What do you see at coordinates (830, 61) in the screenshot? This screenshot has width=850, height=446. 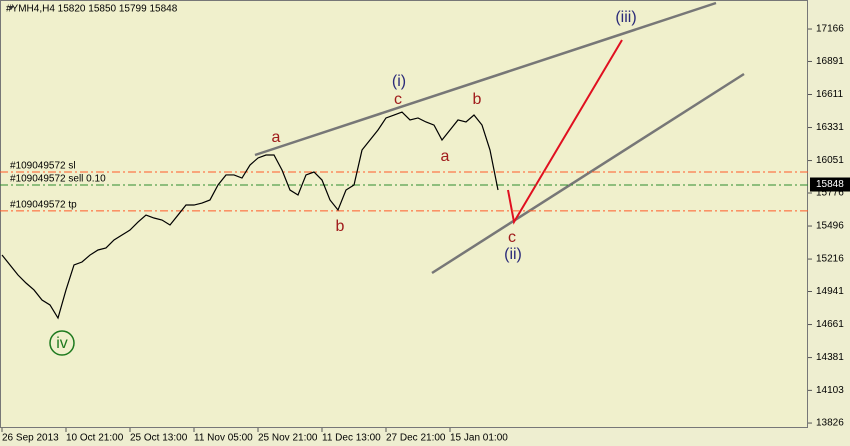 I see `y-tick-label: 16891` at bounding box center [830, 61].